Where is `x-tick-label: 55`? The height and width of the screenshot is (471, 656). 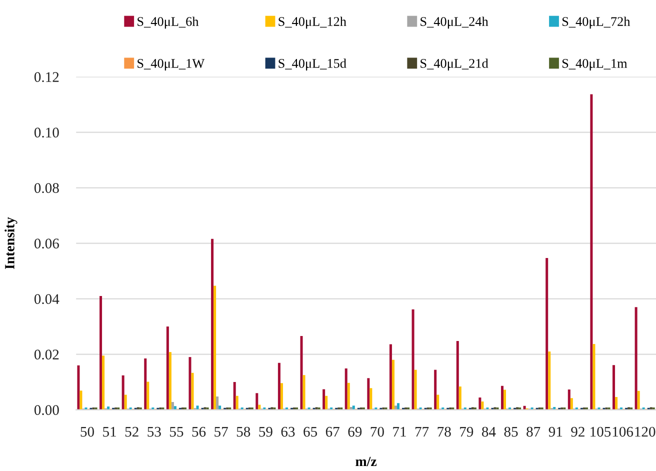
x-tick-label: 55 is located at coordinates (177, 432).